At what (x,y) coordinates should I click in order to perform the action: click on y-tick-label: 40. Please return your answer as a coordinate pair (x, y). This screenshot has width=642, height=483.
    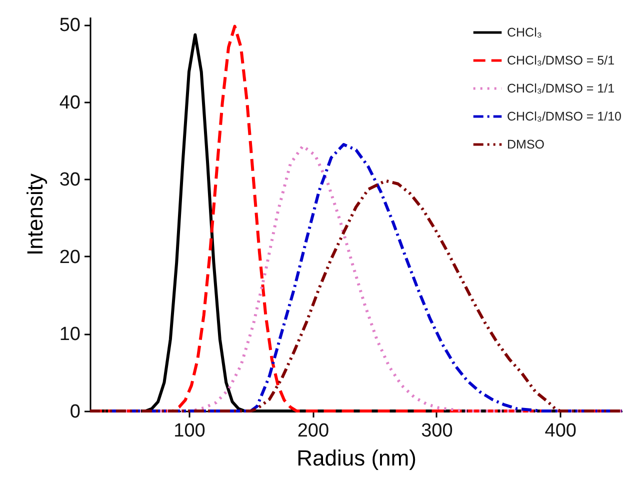
    Looking at the image, I should click on (69, 103).